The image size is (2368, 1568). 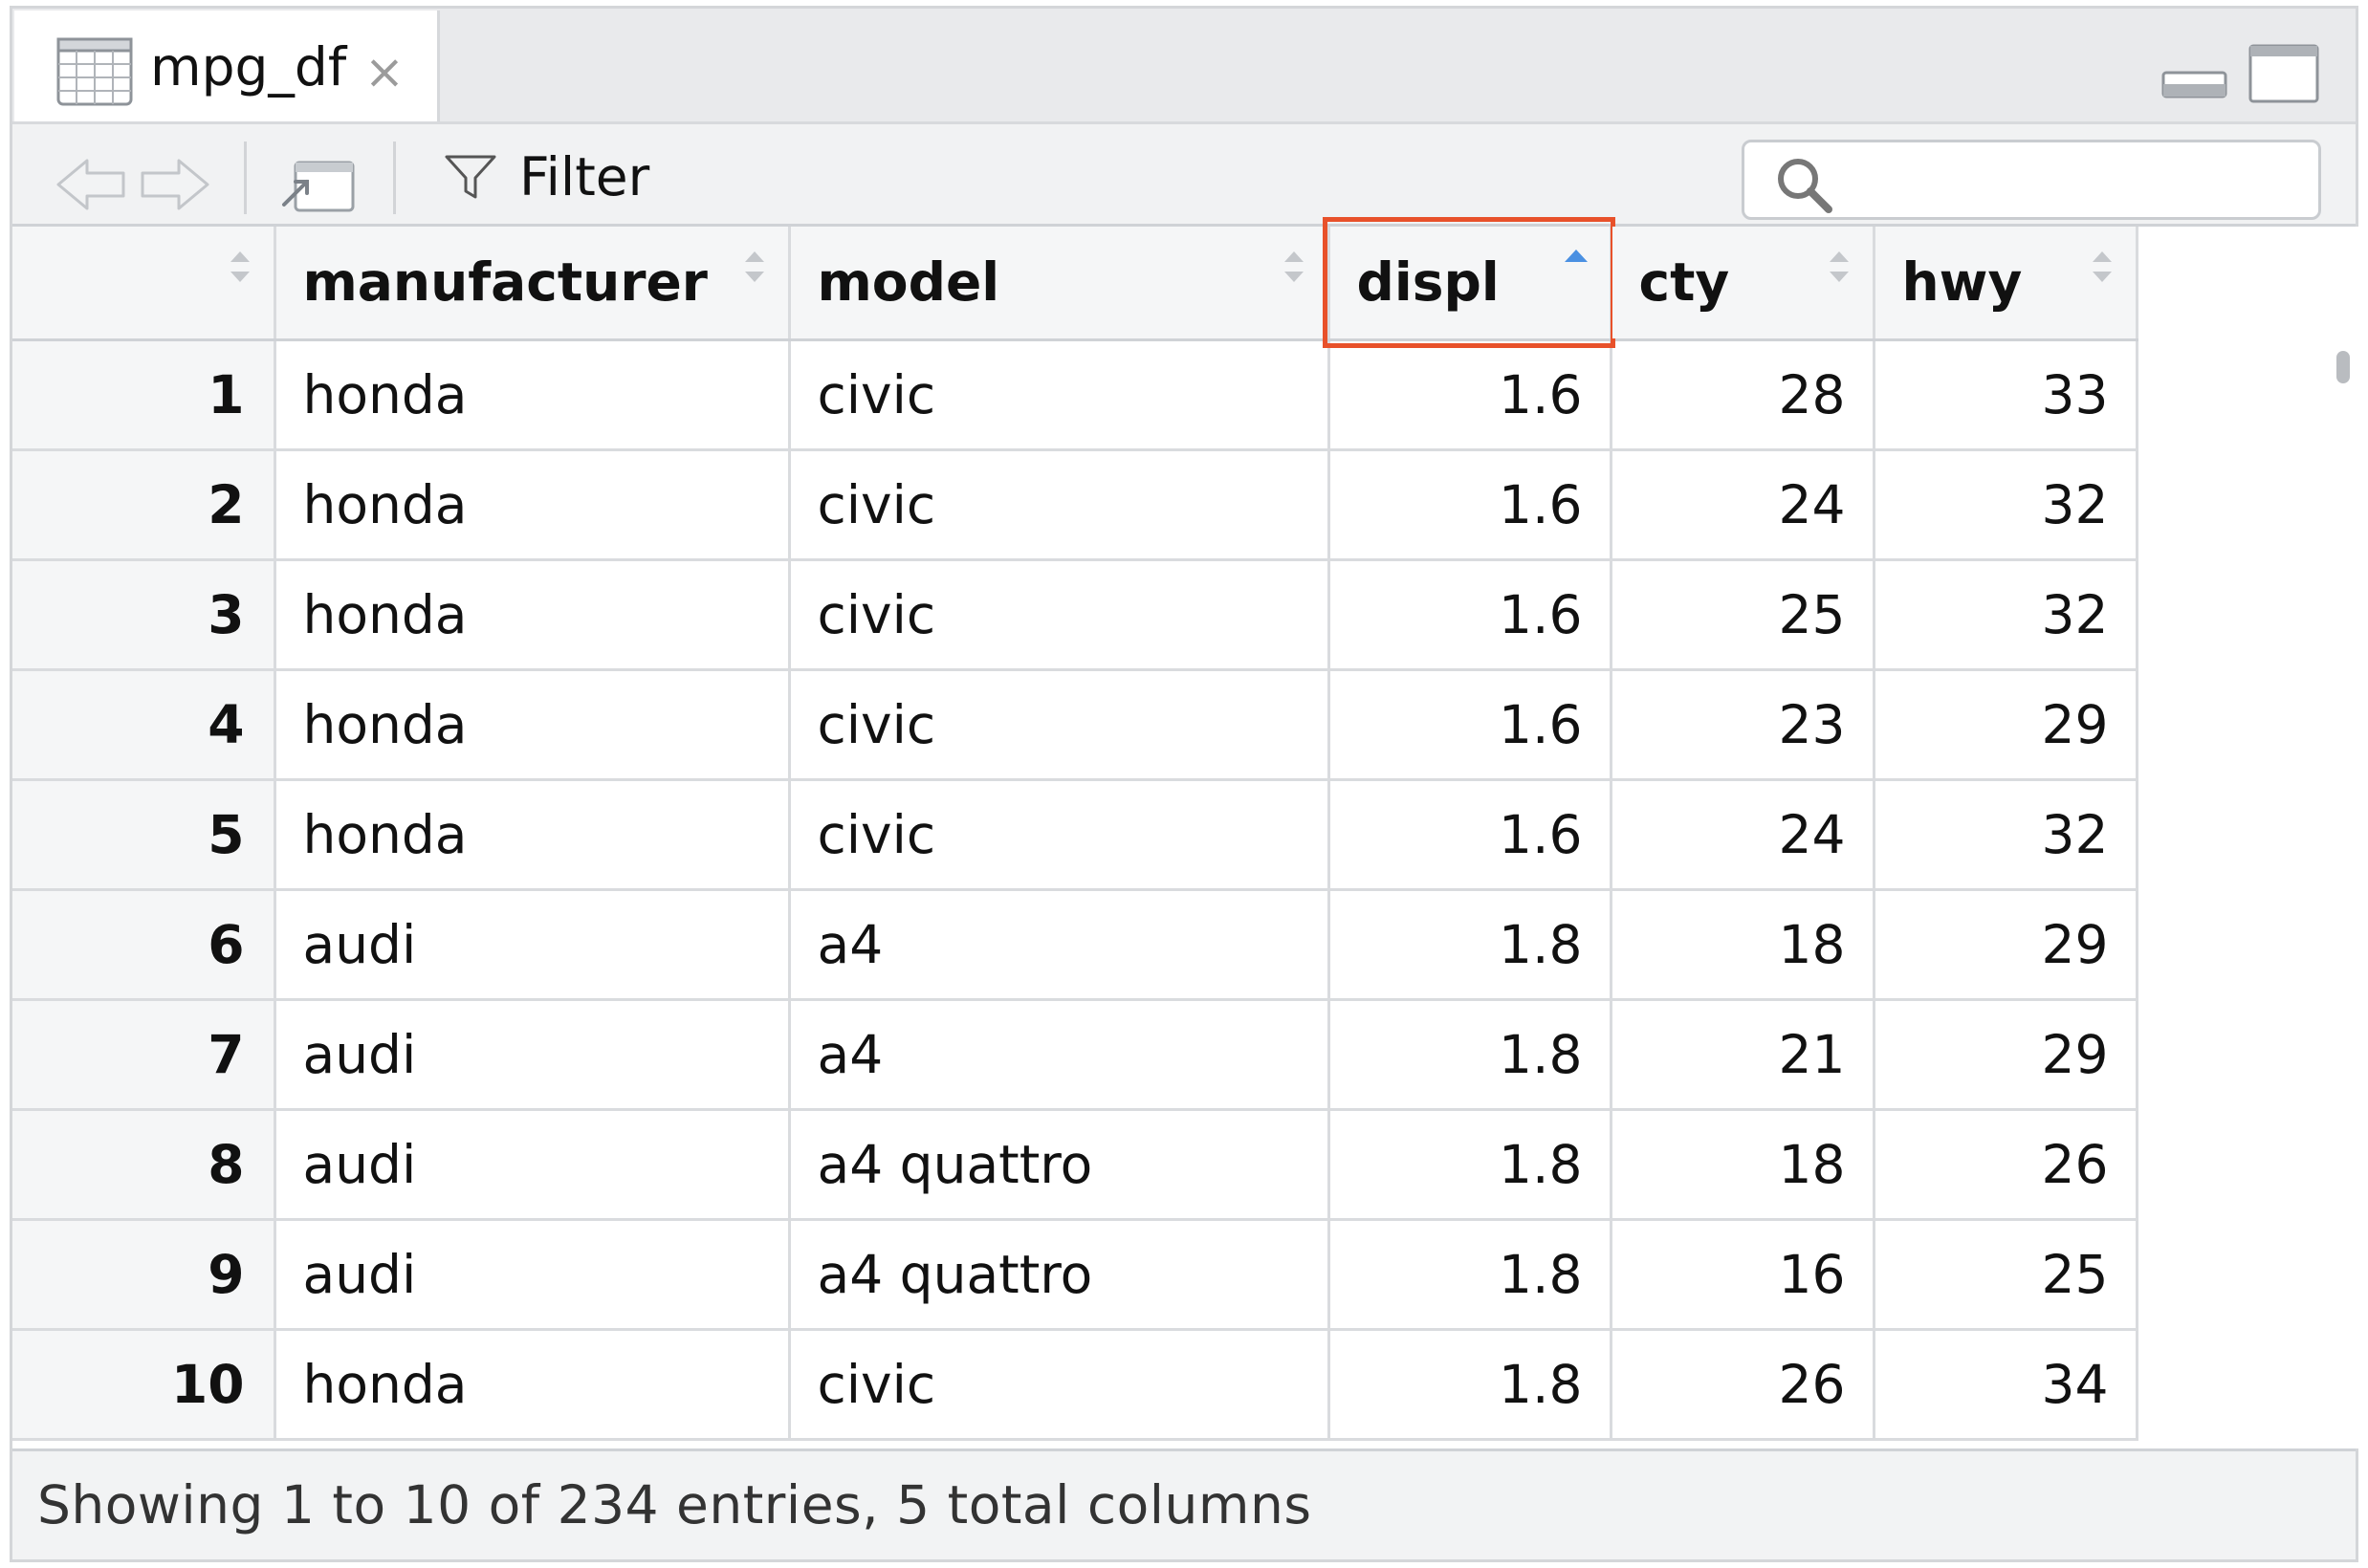 What do you see at coordinates (144, 505) in the screenshot?
I see `row-number: 2` at bounding box center [144, 505].